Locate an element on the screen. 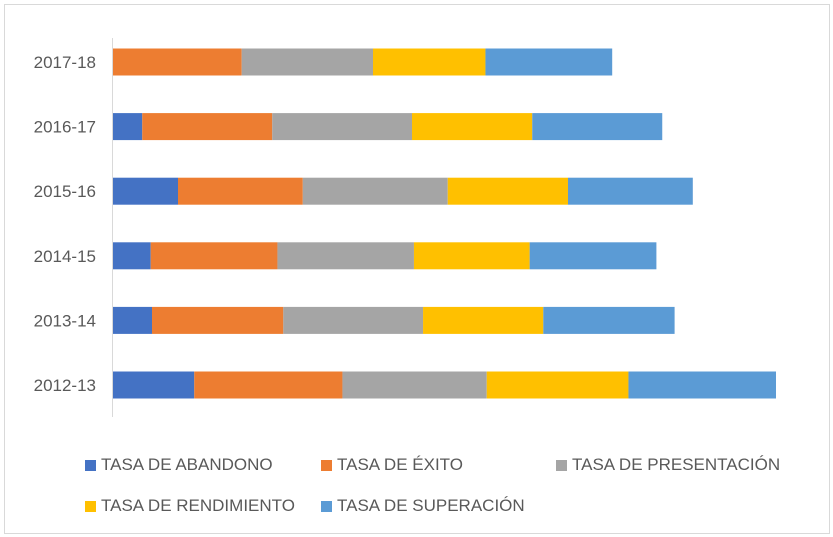 The width and height of the screenshot is (833, 537). y-tick-label: 2012-13 is located at coordinates (65, 385).